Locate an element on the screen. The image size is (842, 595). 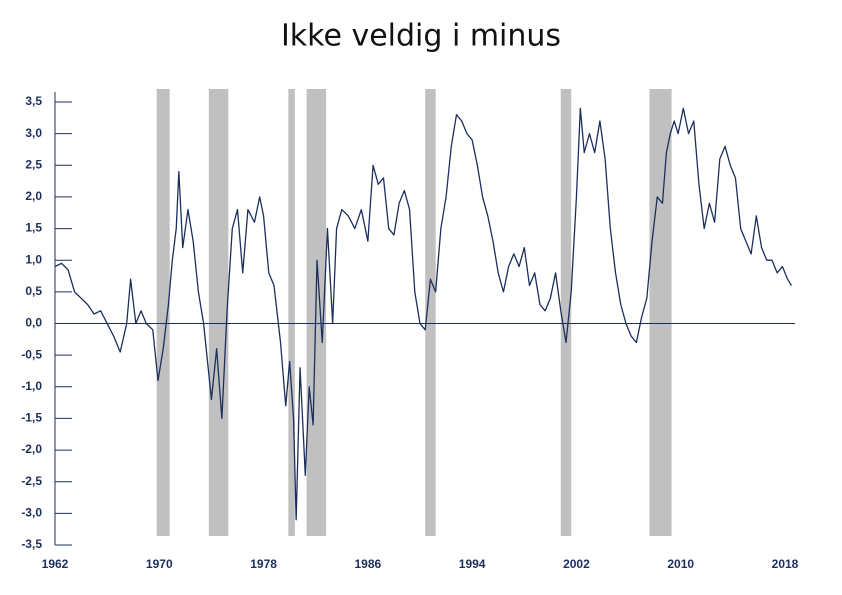
y-tick-label: 0,5 is located at coordinates (33, 291).